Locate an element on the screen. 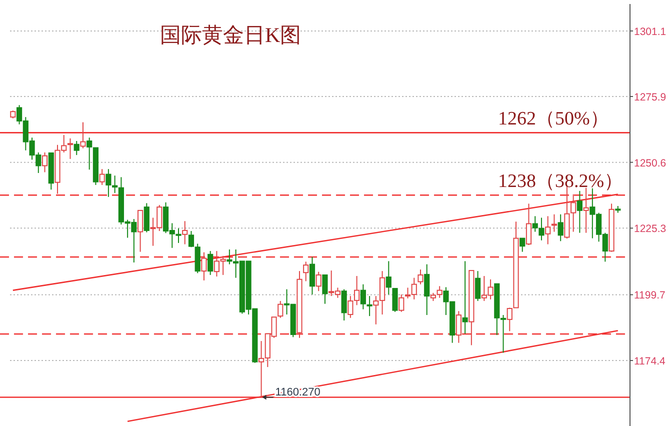  text: 国际黄金日K图 is located at coordinates (231, 35).